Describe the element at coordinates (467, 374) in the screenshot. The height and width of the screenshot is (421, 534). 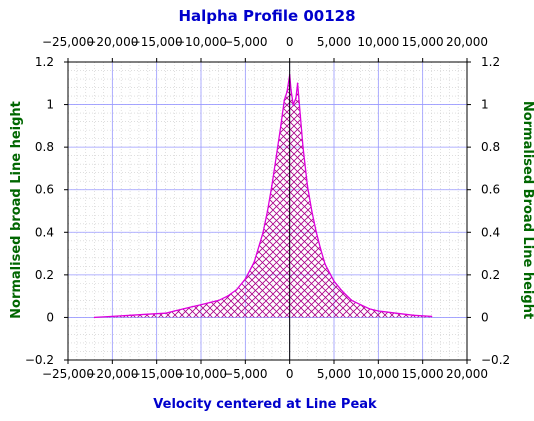
I see `x-tick-label-bottom: 20,000` at that location.